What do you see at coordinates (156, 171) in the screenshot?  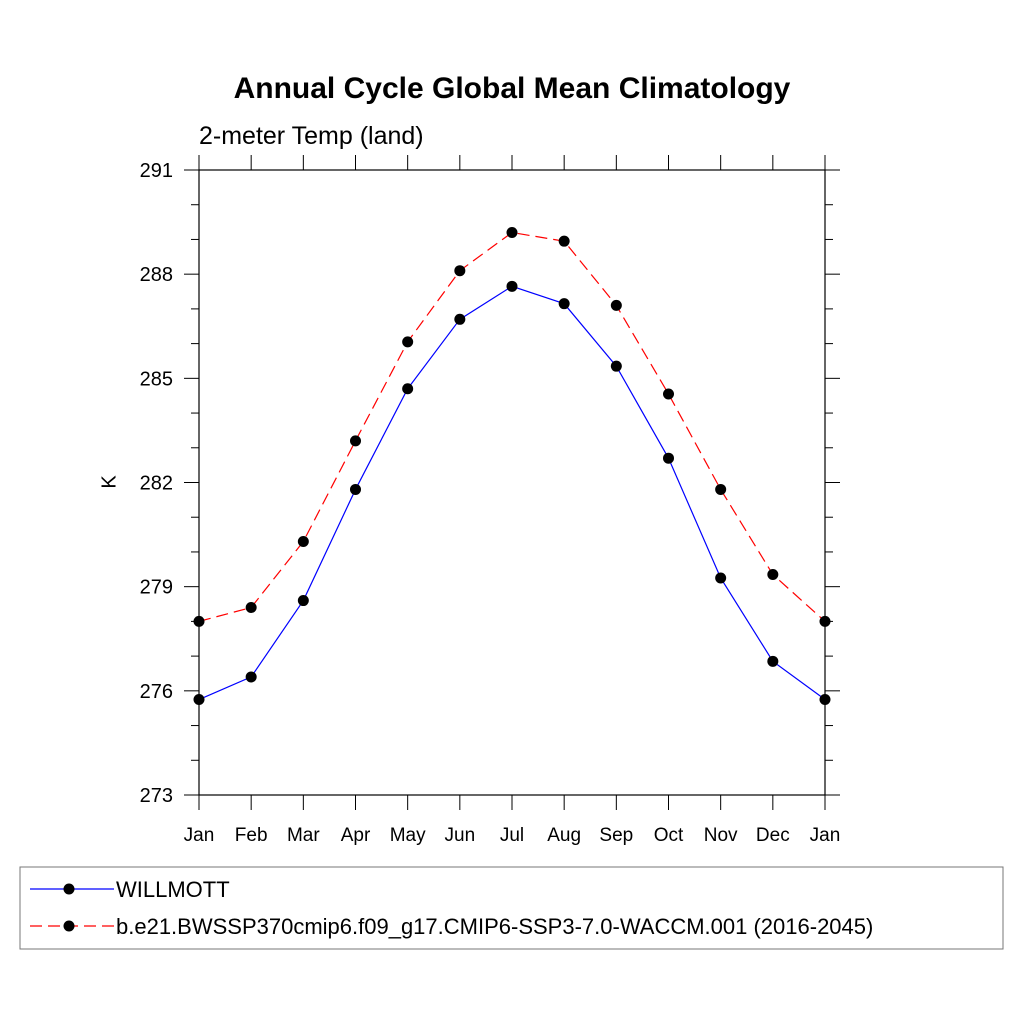 I see `y-tick-label: 291` at bounding box center [156, 171].